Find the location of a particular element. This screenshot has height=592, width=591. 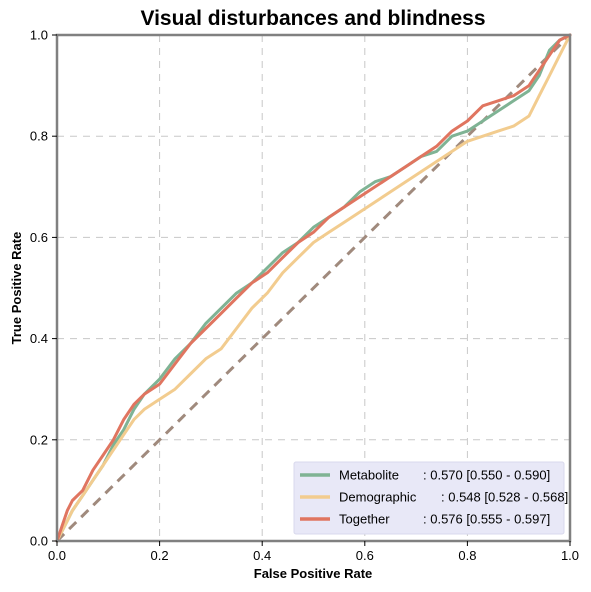

y-axis-label: True Positive Rate is located at coordinates (16, 288).